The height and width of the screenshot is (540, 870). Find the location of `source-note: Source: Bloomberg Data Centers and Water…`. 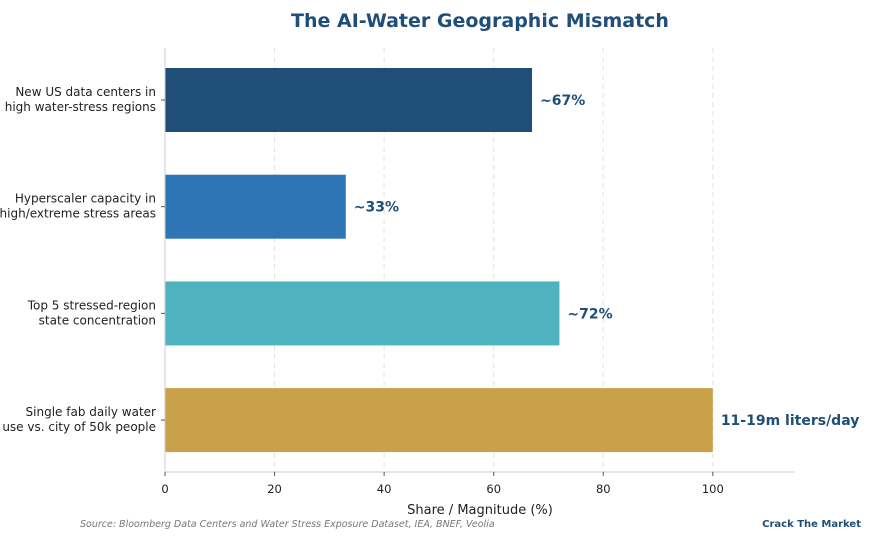

source-note: Source: Bloomberg Data Centers and Water… is located at coordinates (287, 524).